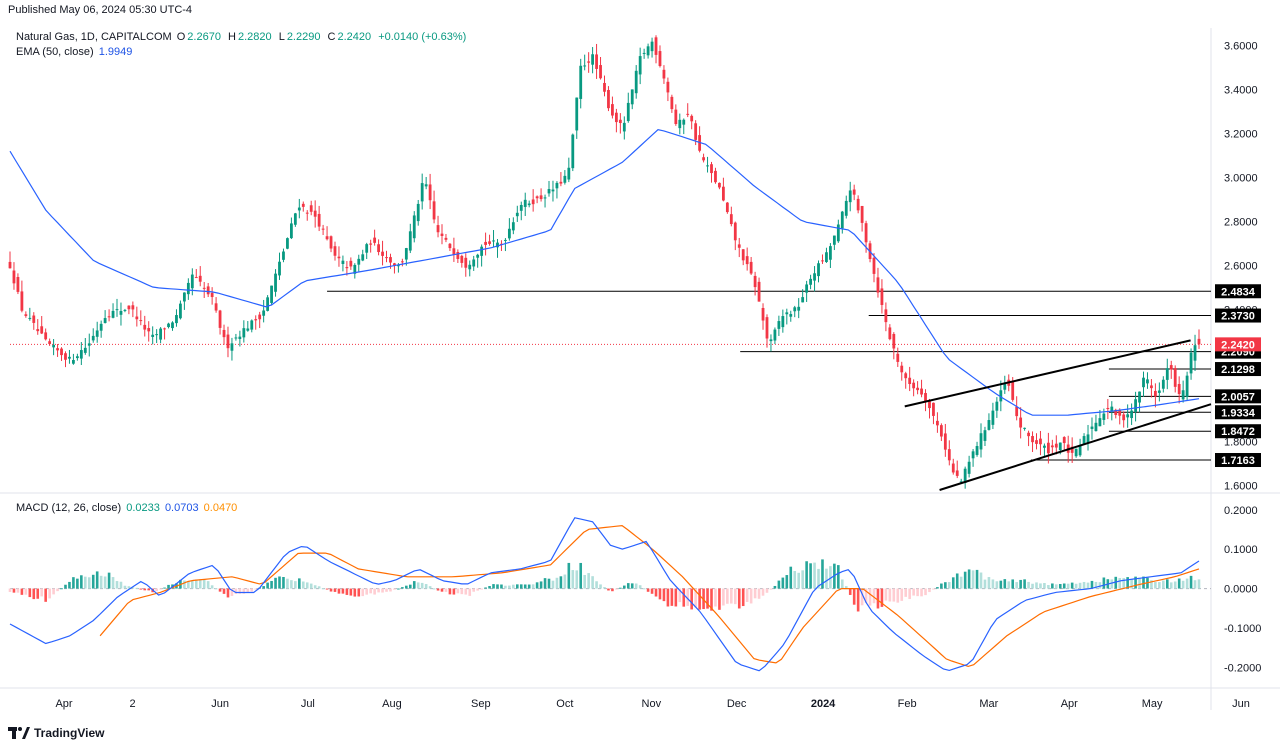 This screenshot has width=1280, height=748. I want to click on ema-label: EMA (50, close), so click(55, 52).